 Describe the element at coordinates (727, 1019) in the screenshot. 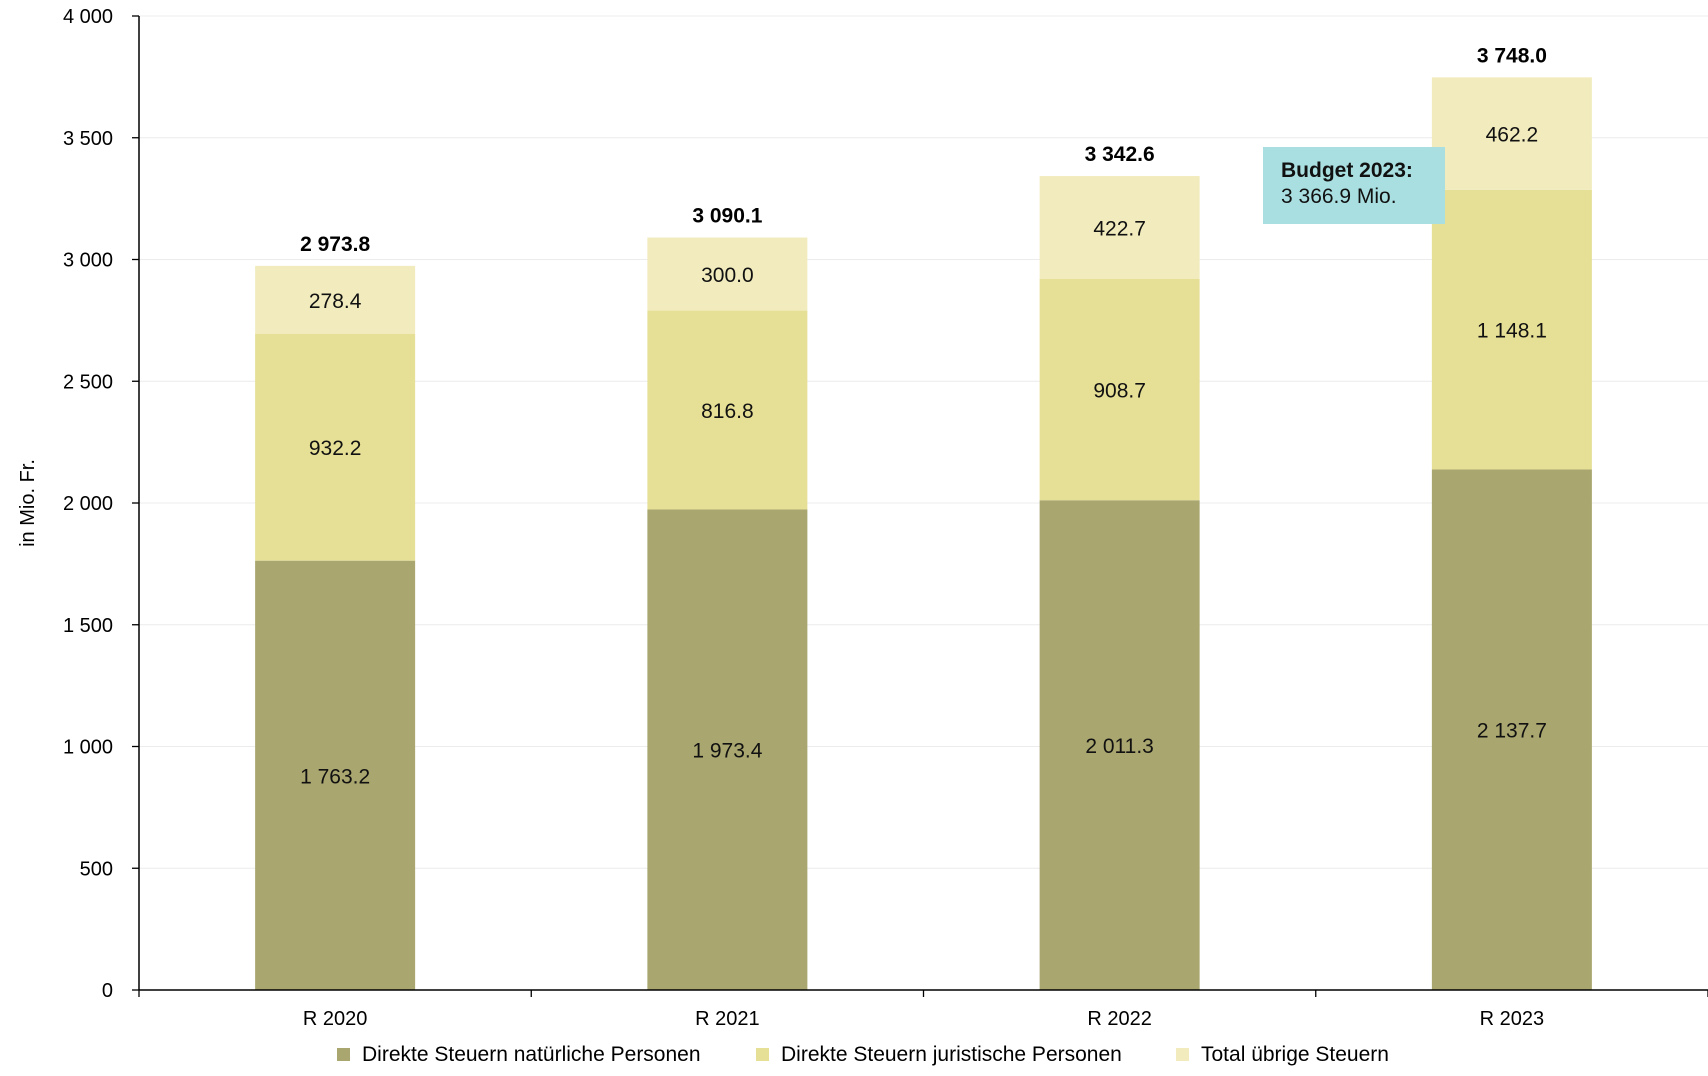

I see `x-tick-label: R 2021` at that location.